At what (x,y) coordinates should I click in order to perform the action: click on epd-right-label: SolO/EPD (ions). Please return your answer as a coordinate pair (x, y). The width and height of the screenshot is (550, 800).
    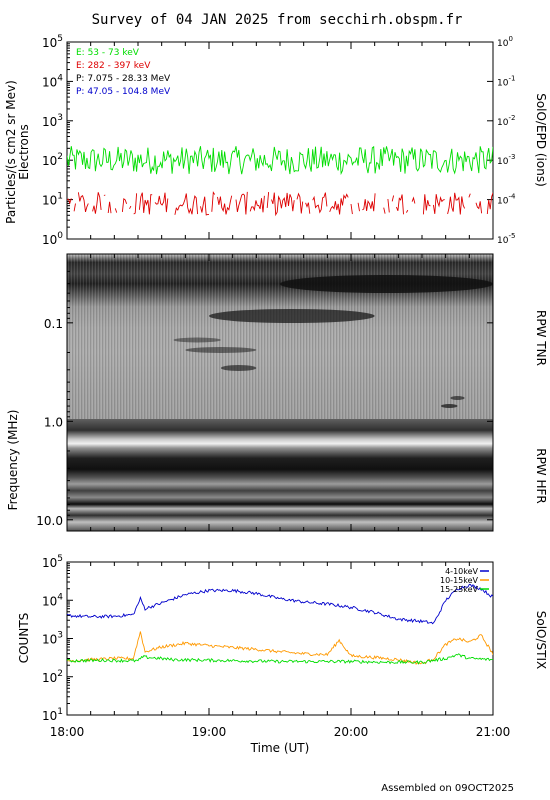
    Looking at the image, I should click on (541, 140).